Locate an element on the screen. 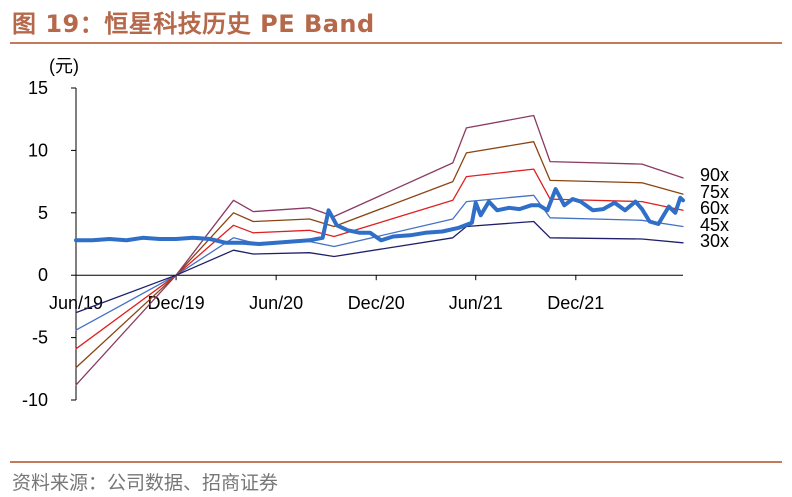  x-tick-label: Jun/20 is located at coordinates (276, 303).